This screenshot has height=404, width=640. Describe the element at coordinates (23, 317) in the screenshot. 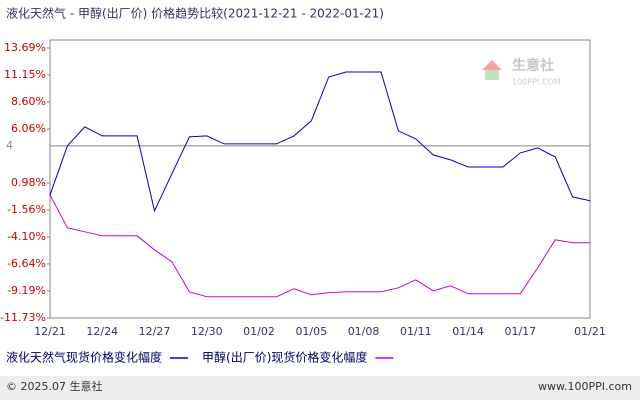

I see `y-tick-label: -11.73%` at that location.